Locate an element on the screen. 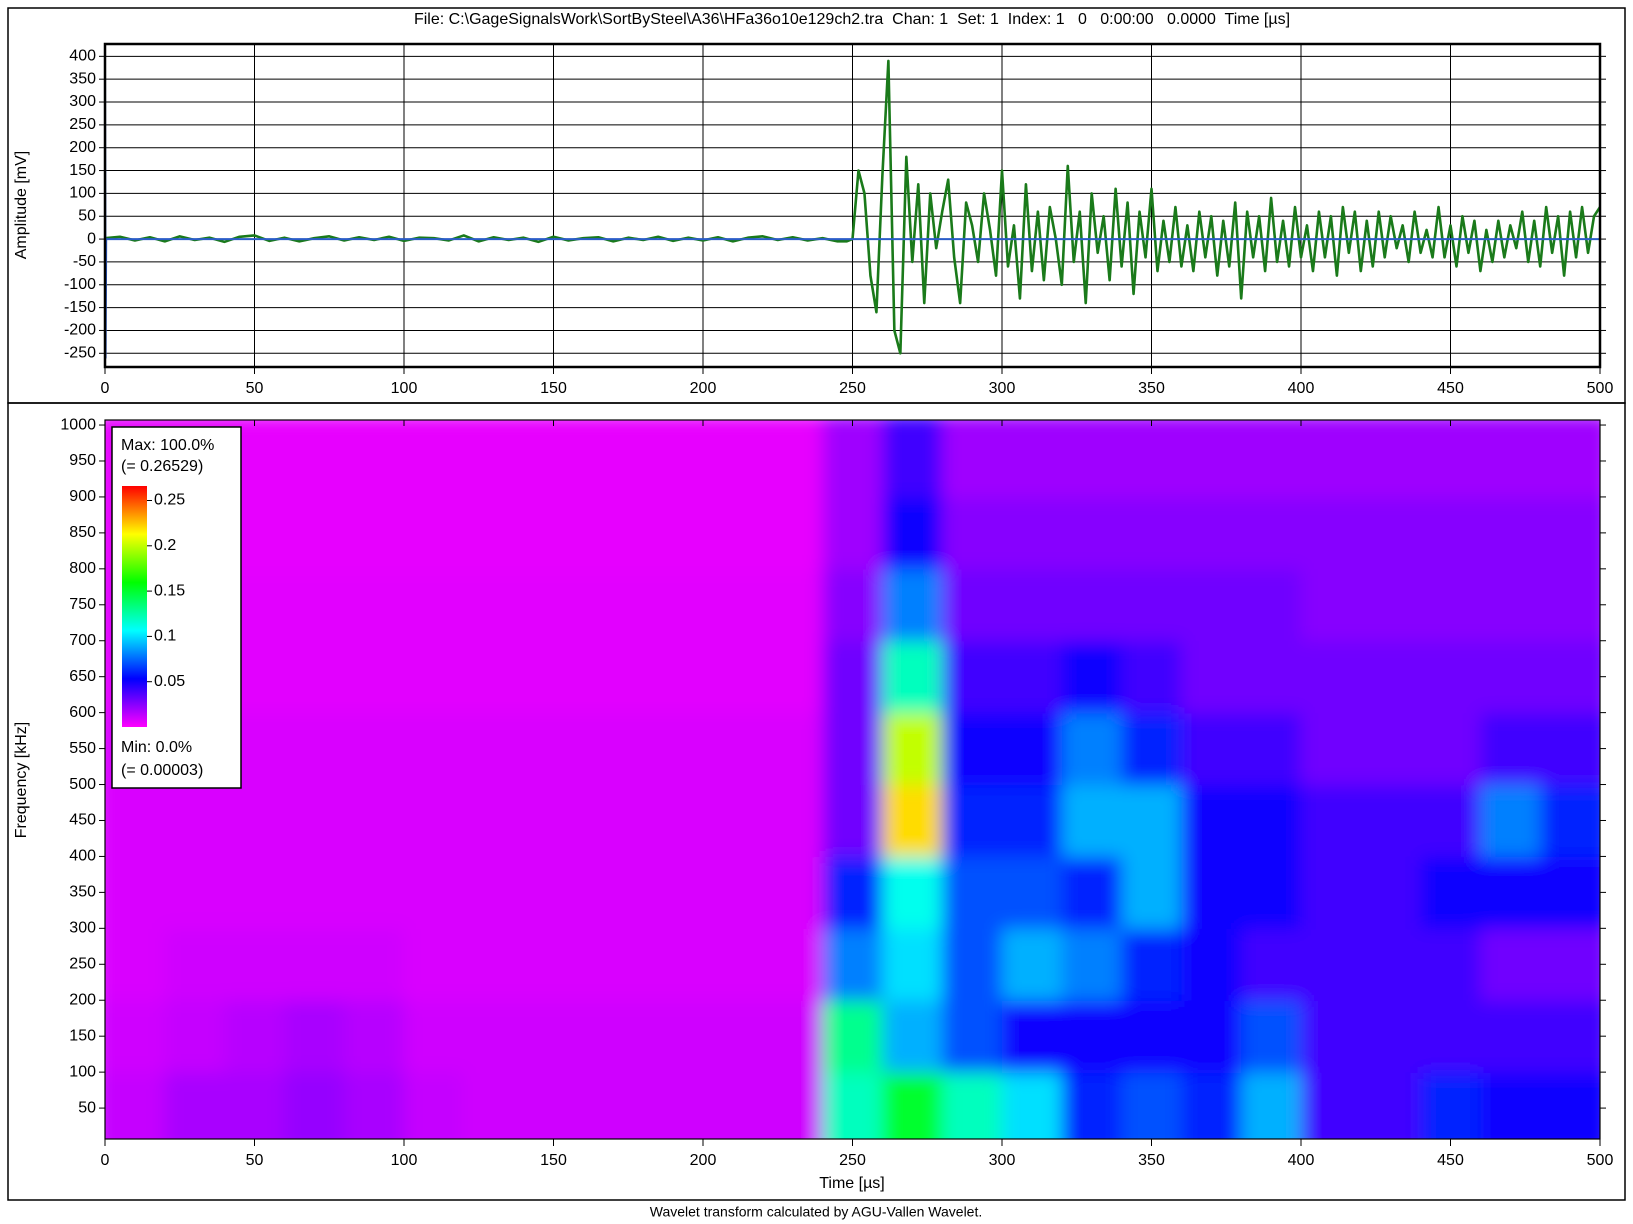 The image size is (1633, 1224). x-tick-label: 200 is located at coordinates (703, 1160).